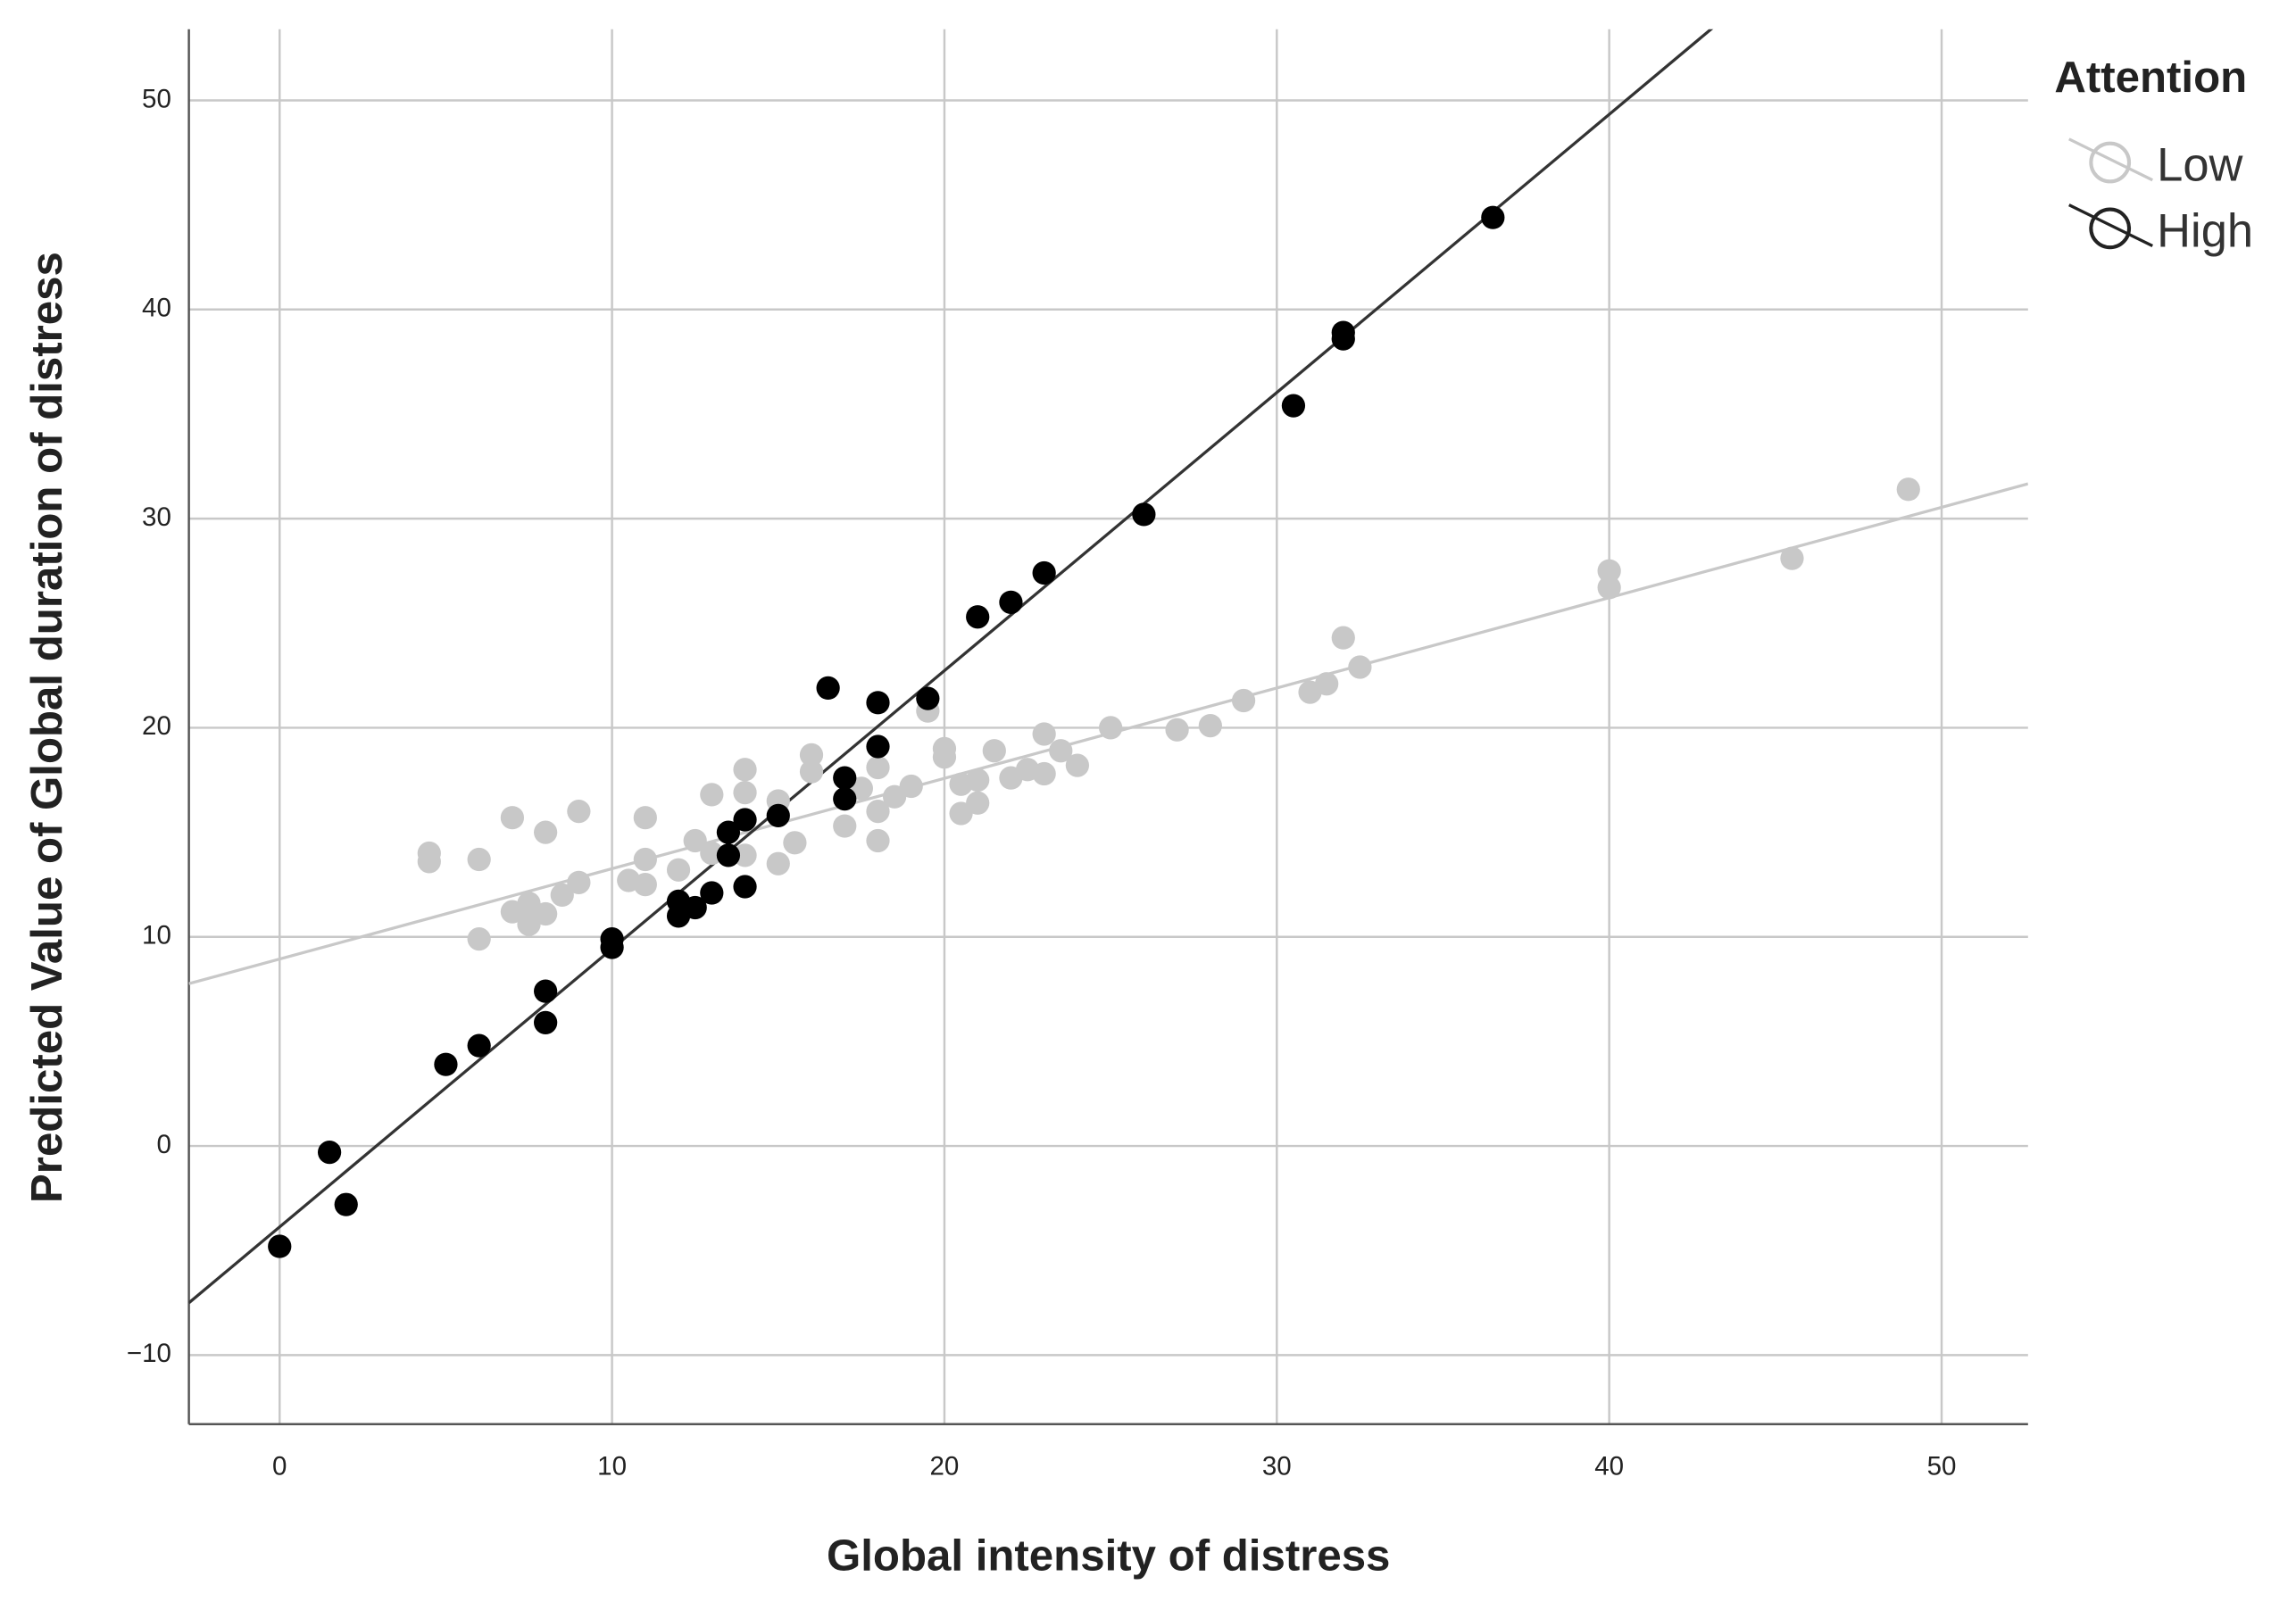 This screenshot has width=2296, height=1610. What do you see at coordinates (156, 98) in the screenshot?
I see `y-tick-label: 50` at bounding box center [156, 98].